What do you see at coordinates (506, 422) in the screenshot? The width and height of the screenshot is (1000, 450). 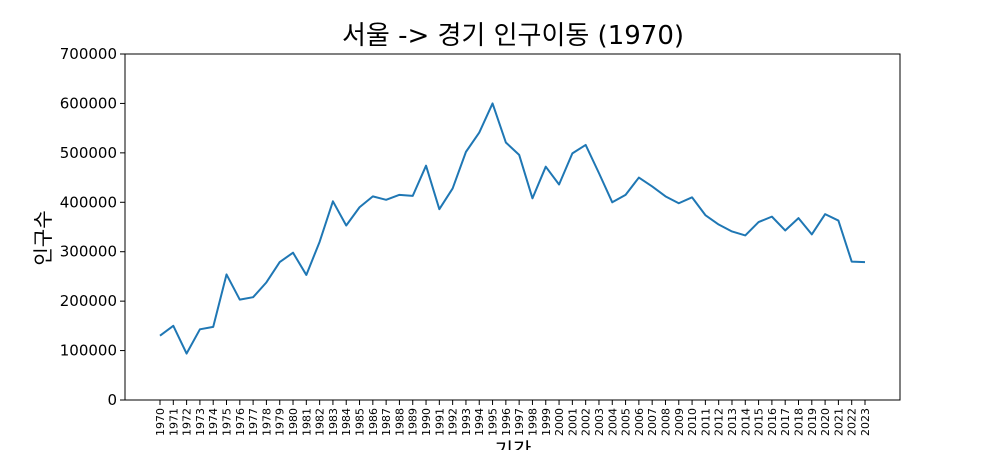 I see `x-tick-label: 1996` at bounding box center [506, 422].